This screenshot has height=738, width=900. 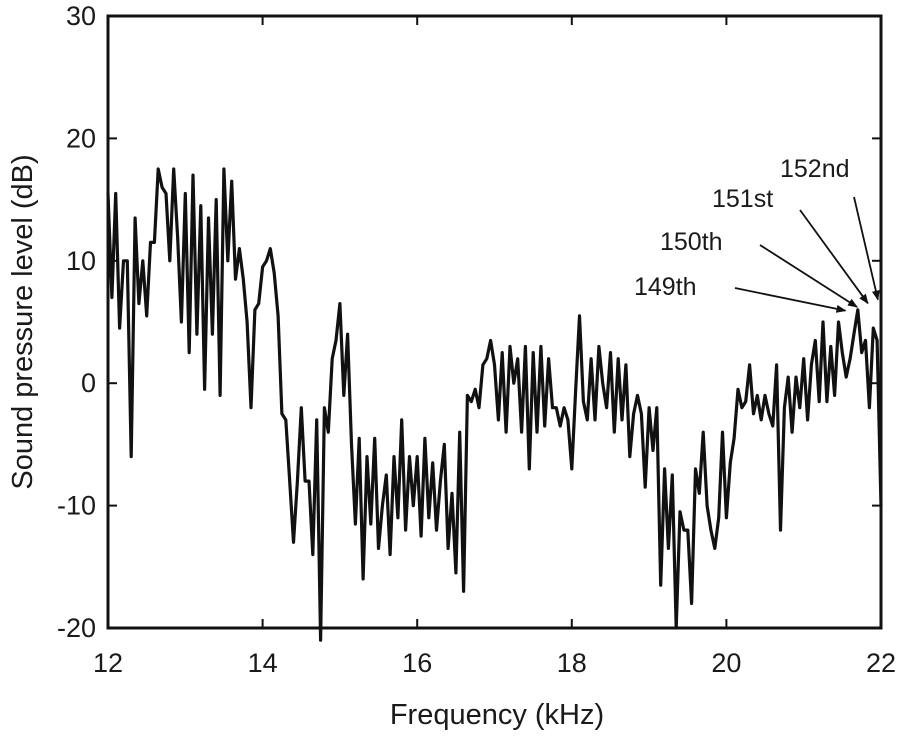 I want to click on y-tick-label: -10, so click(x=76, y=506).